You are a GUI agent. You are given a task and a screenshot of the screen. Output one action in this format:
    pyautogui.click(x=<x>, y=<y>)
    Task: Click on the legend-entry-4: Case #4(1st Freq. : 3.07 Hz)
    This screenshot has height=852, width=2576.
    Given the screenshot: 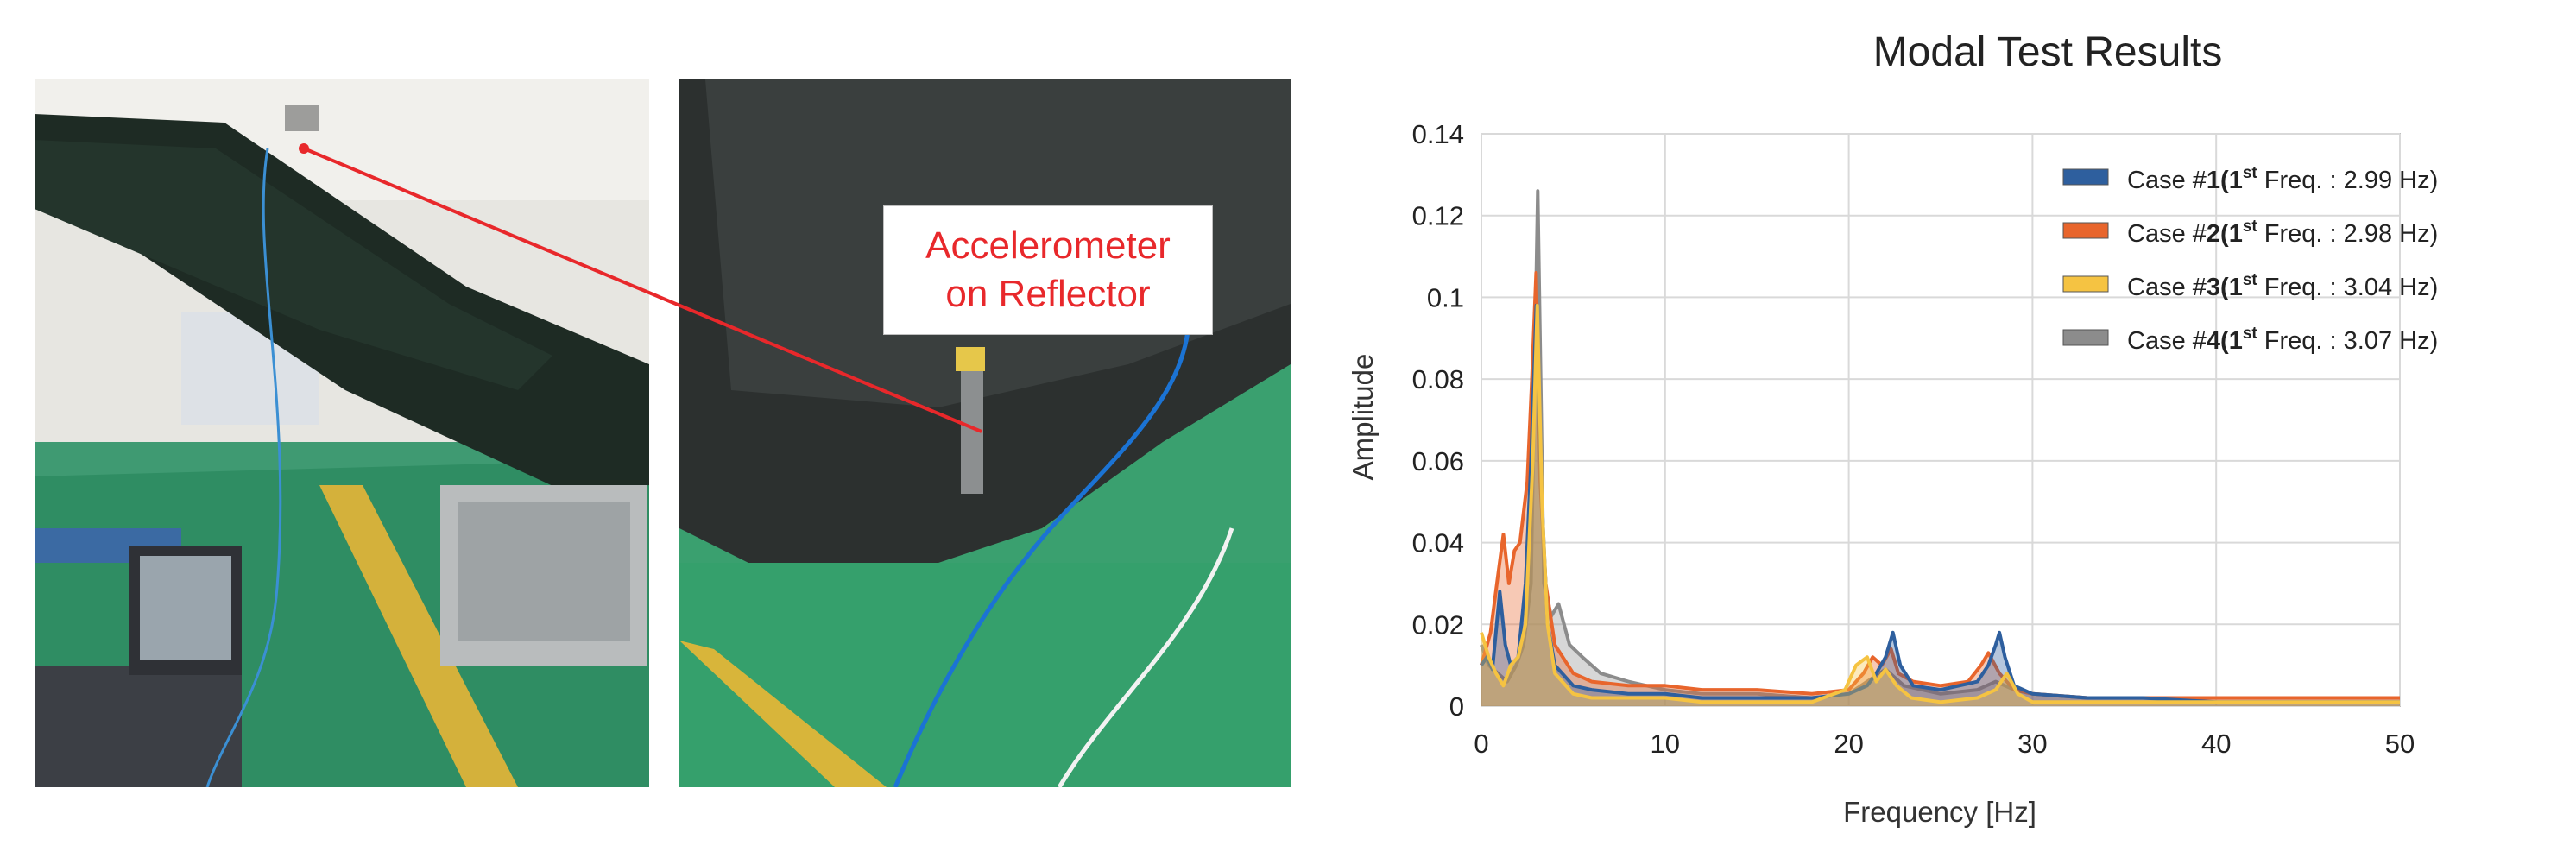 What is the action you would take?
    pyautogui.click(x=2282, y=340)
    